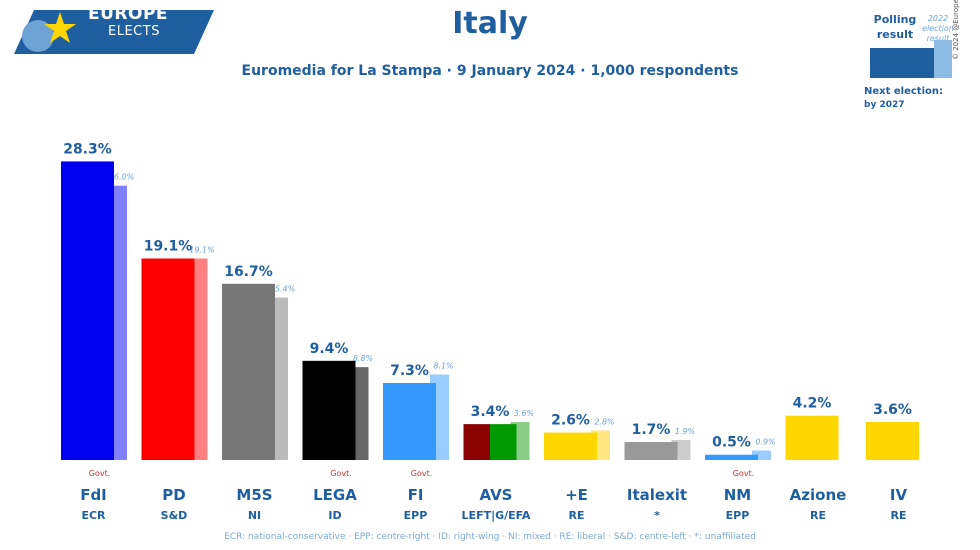 This screenshot has height=550, width=980. I want to click on poll-bar-nm, so click(731, 457).